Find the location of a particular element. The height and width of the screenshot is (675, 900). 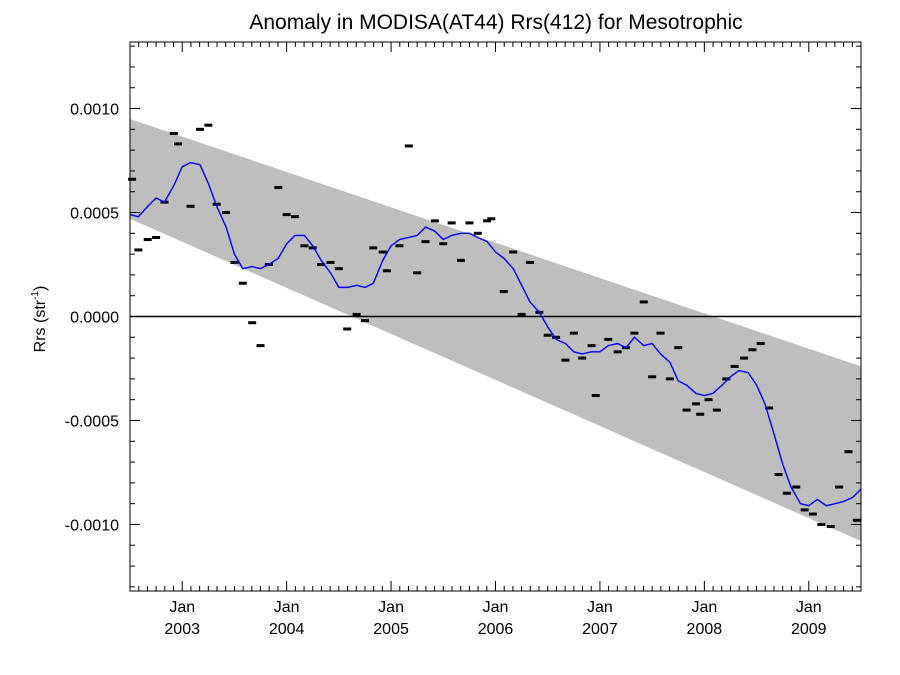

y-axis-label: Rrs (str-1) is located at coordinates (39, 319).